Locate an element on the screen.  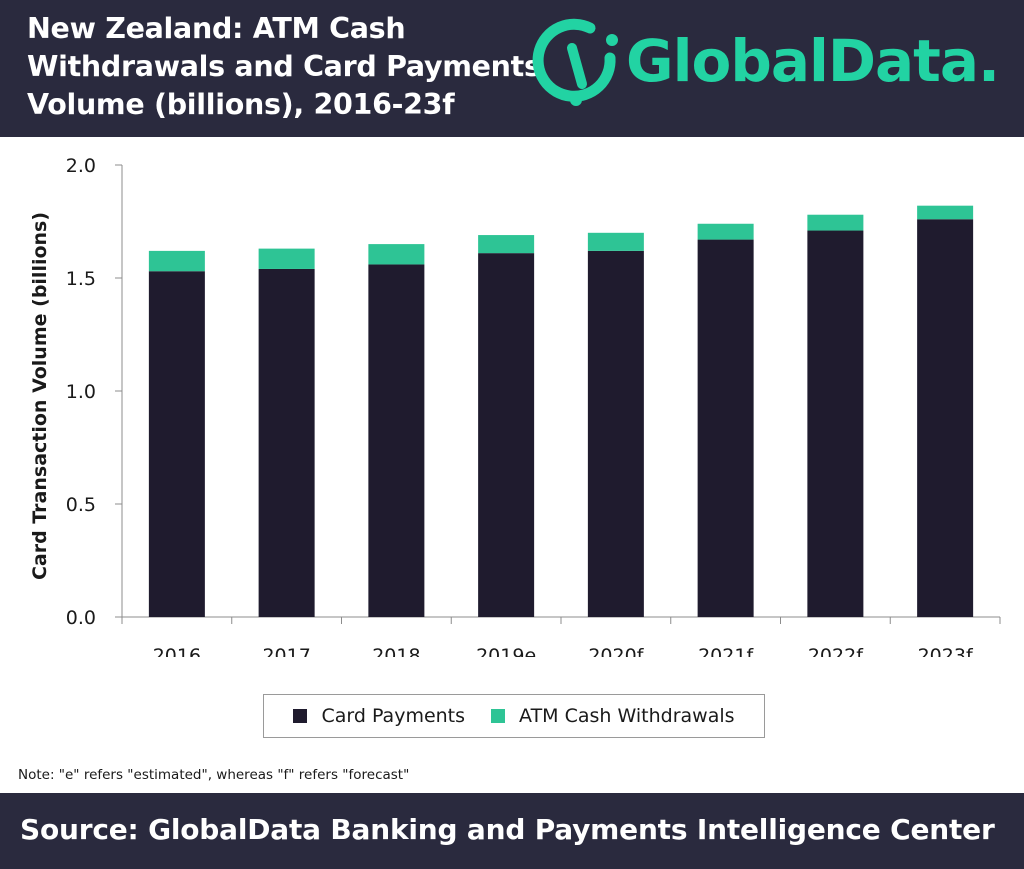
globaldata-logo-icon is located at coordinates (575, 62).